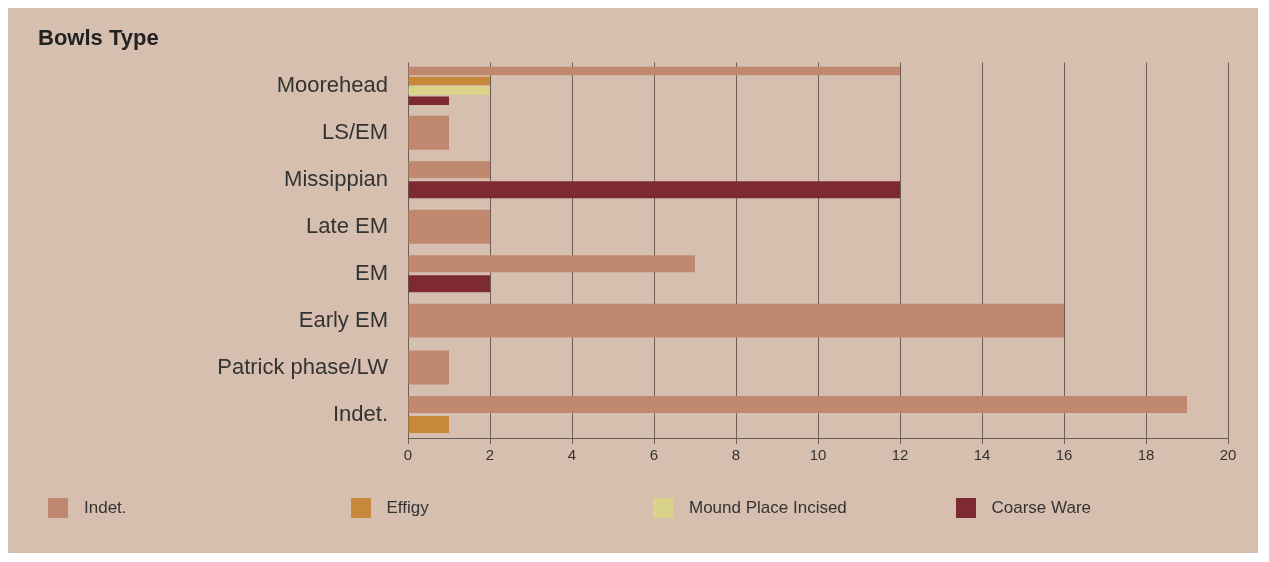  Describe the element at coordinates (654, 455) in the screenshot. I see `x-tick-label: 6` at that location.